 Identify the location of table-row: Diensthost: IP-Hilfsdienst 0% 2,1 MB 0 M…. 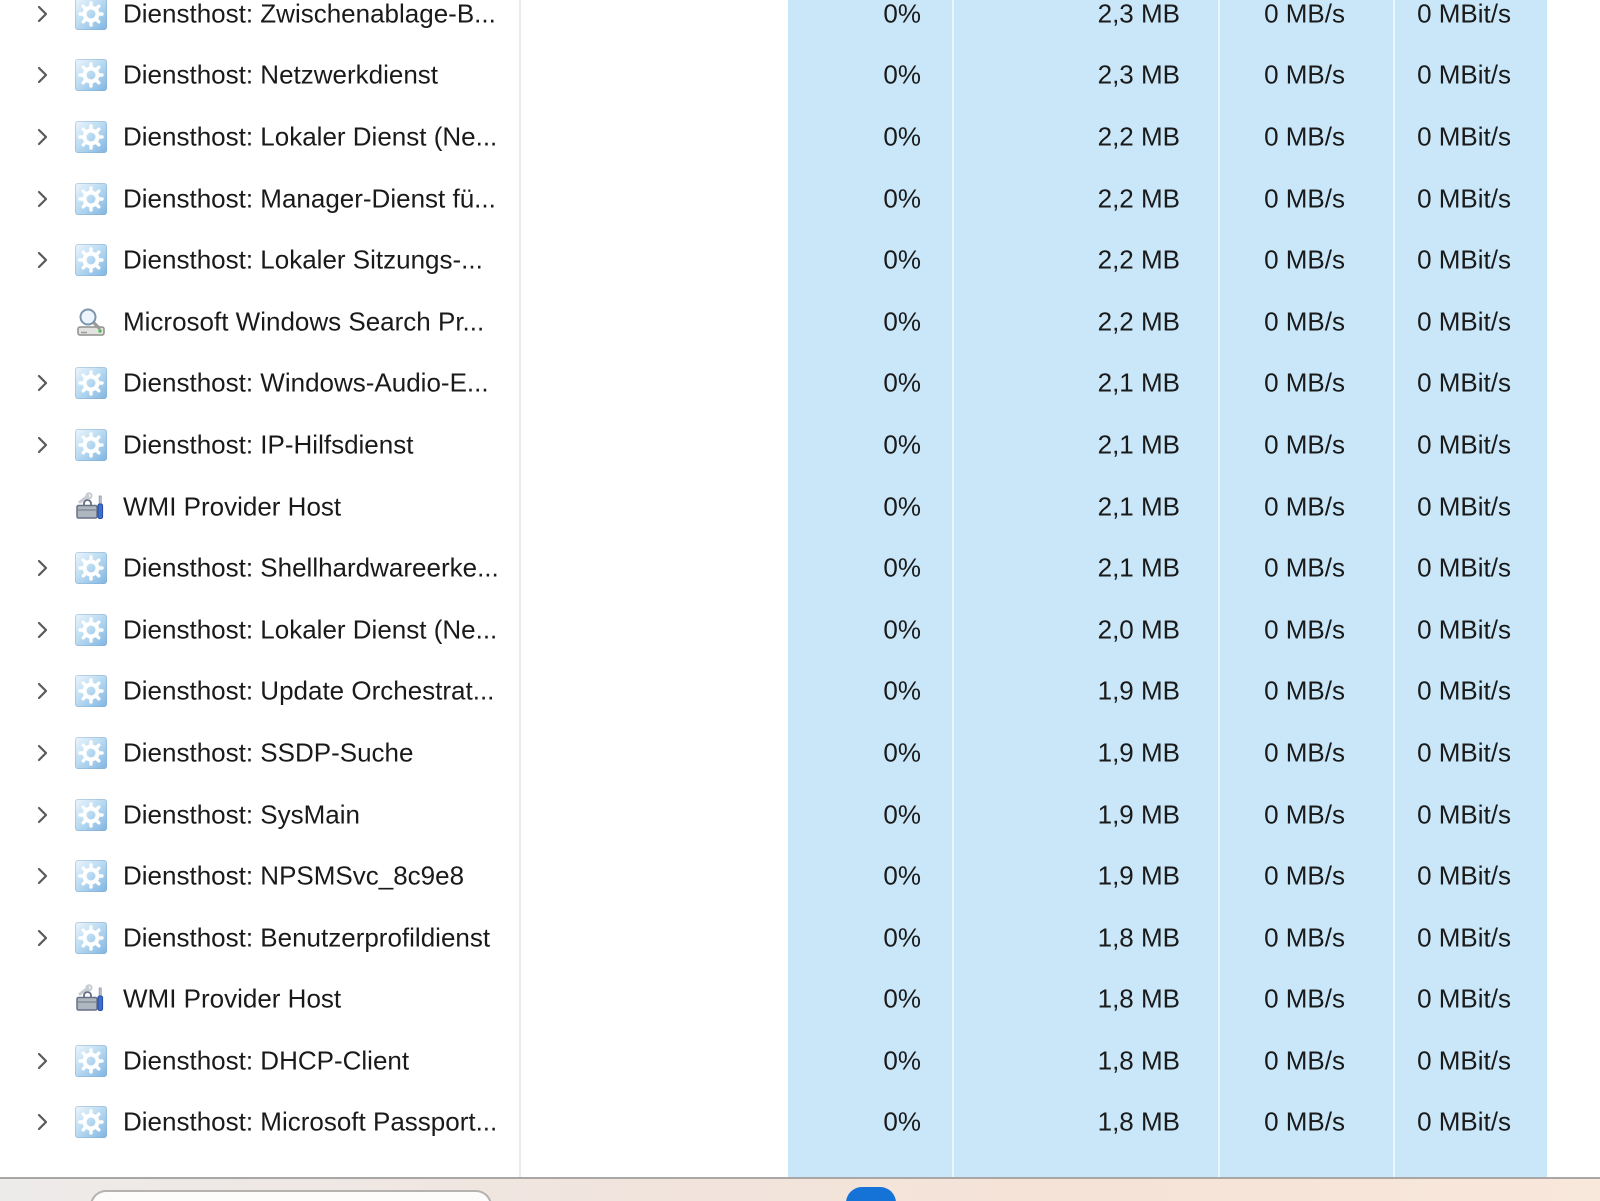
(800, 445).